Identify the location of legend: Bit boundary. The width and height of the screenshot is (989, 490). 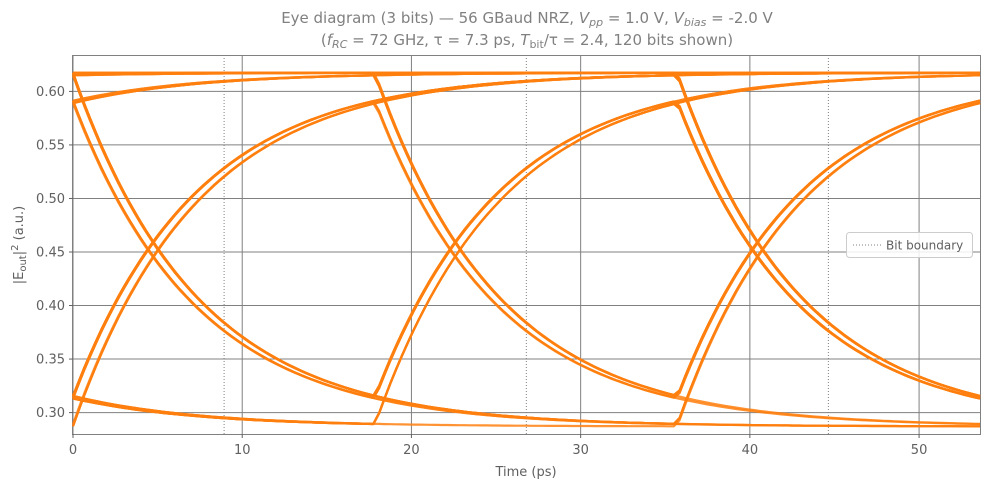
(909, 245).